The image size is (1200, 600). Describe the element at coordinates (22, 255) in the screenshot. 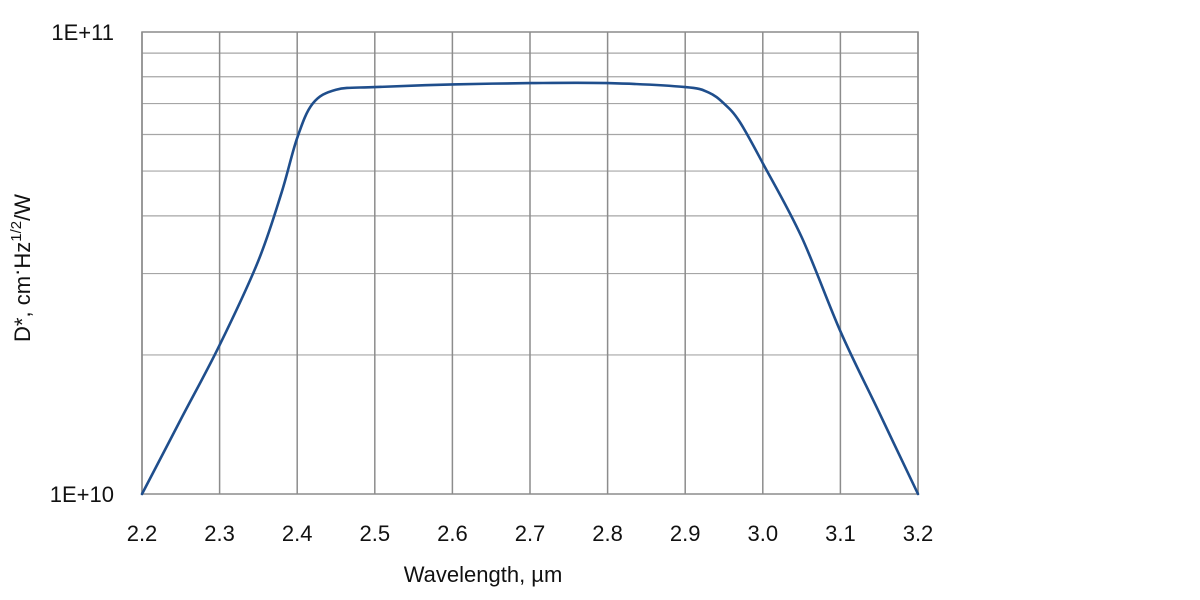

I see `y-axis-title-hz: Hz` at that location.